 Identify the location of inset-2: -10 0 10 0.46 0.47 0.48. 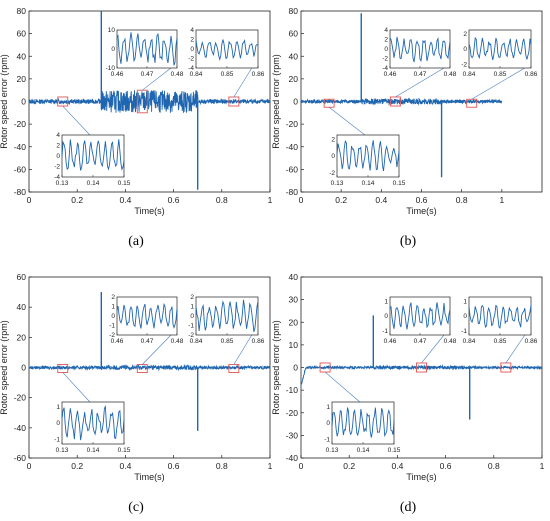
(145, 52).